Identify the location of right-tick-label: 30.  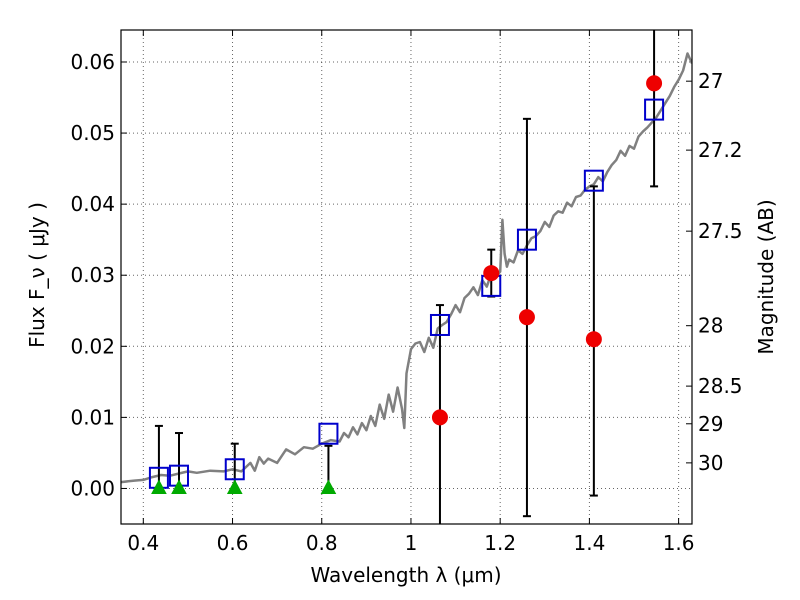
(710, 463).